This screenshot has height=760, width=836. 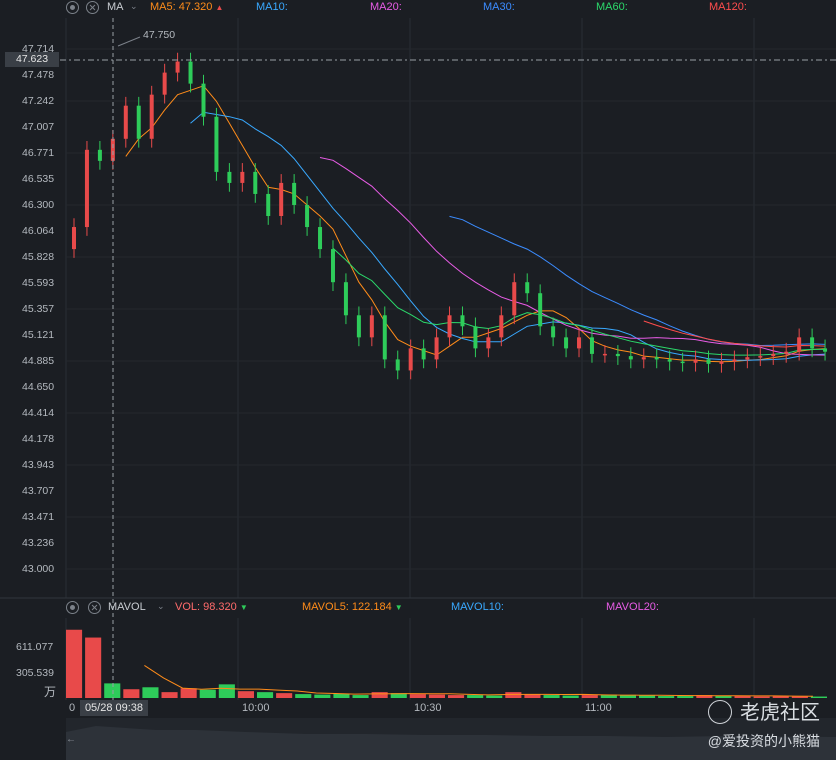 I want to click on navigator-left-arrow-icon: ←, so click(x=71, y=739).